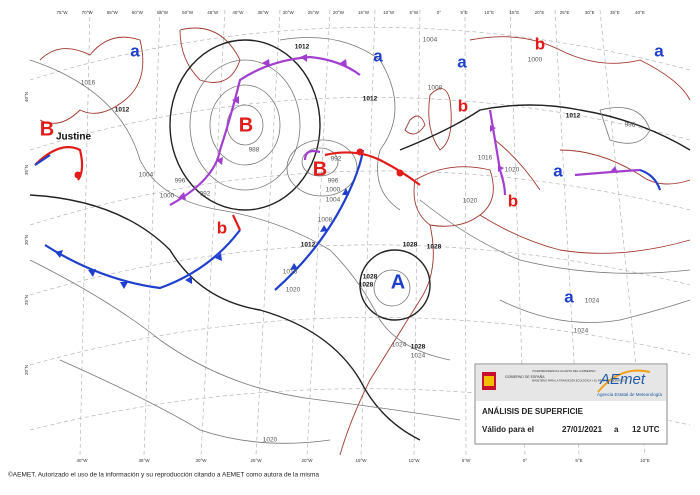 The height and width of the screenshot is (495, 700). Describe the element at coordinates (26, 97) in the screenshot. I see `latitude-label: 40°N` at that location.